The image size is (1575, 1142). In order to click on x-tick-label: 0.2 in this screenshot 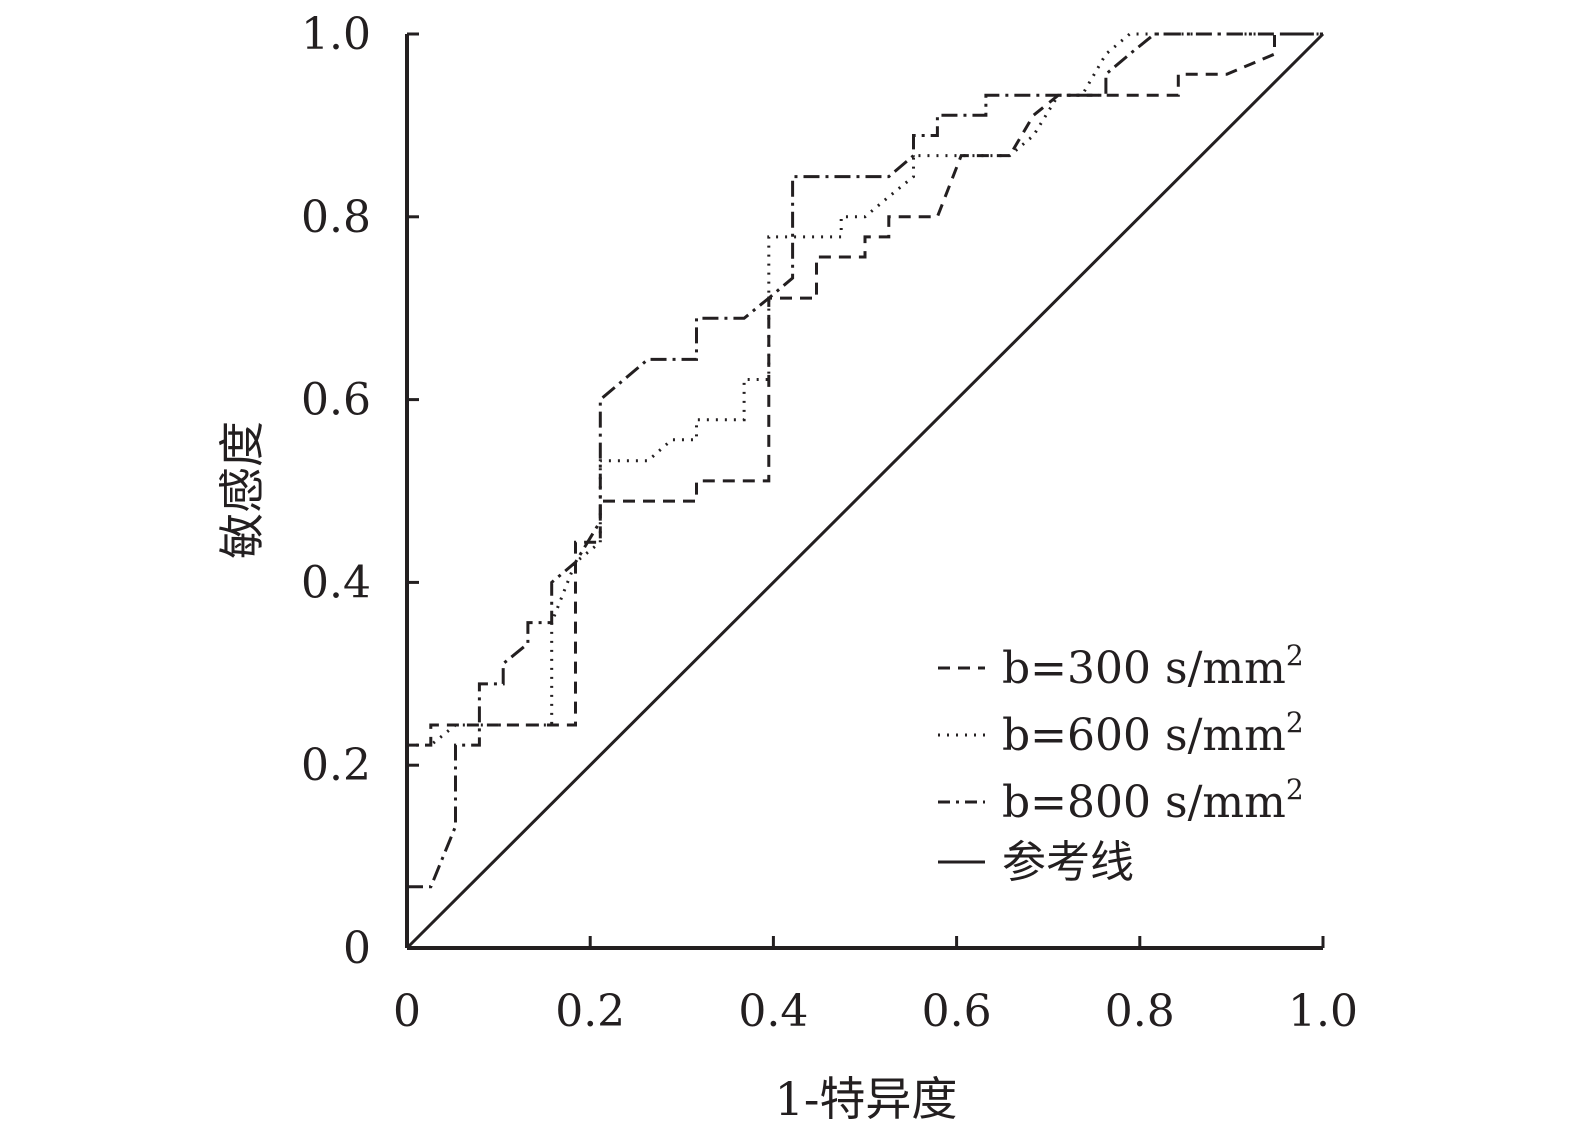, I will do `click(590, 1011)`.